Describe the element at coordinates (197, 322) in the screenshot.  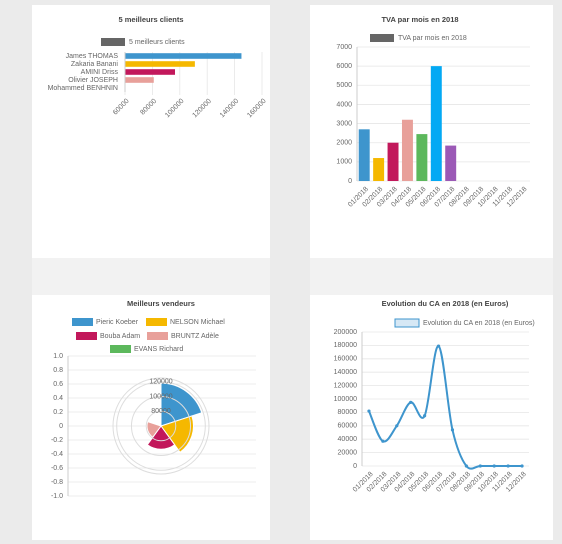
I see `legend-label: NELSON Michael` at that location.